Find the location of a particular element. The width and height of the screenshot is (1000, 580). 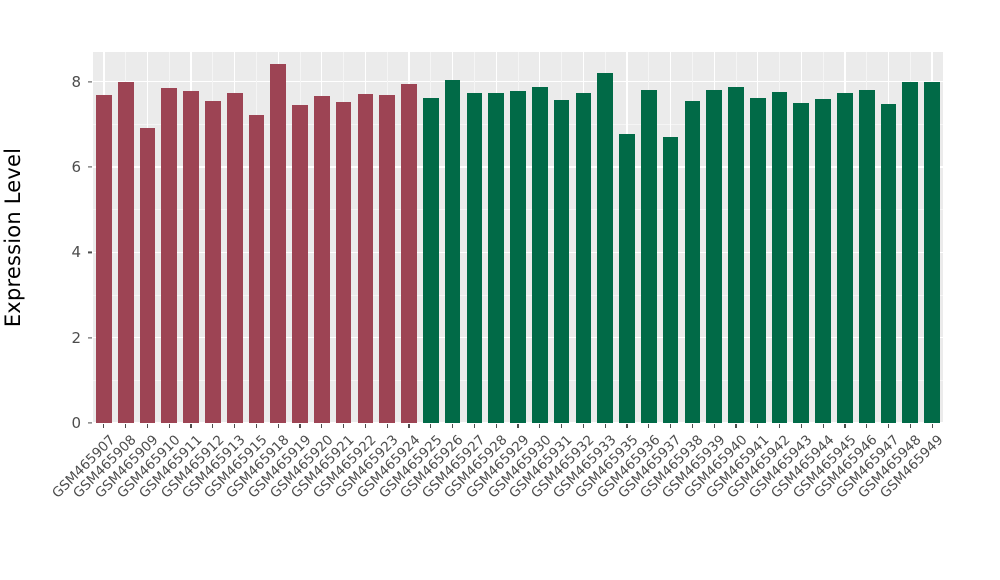

y-tick-label: 4 is located at coordinates (76, 252).